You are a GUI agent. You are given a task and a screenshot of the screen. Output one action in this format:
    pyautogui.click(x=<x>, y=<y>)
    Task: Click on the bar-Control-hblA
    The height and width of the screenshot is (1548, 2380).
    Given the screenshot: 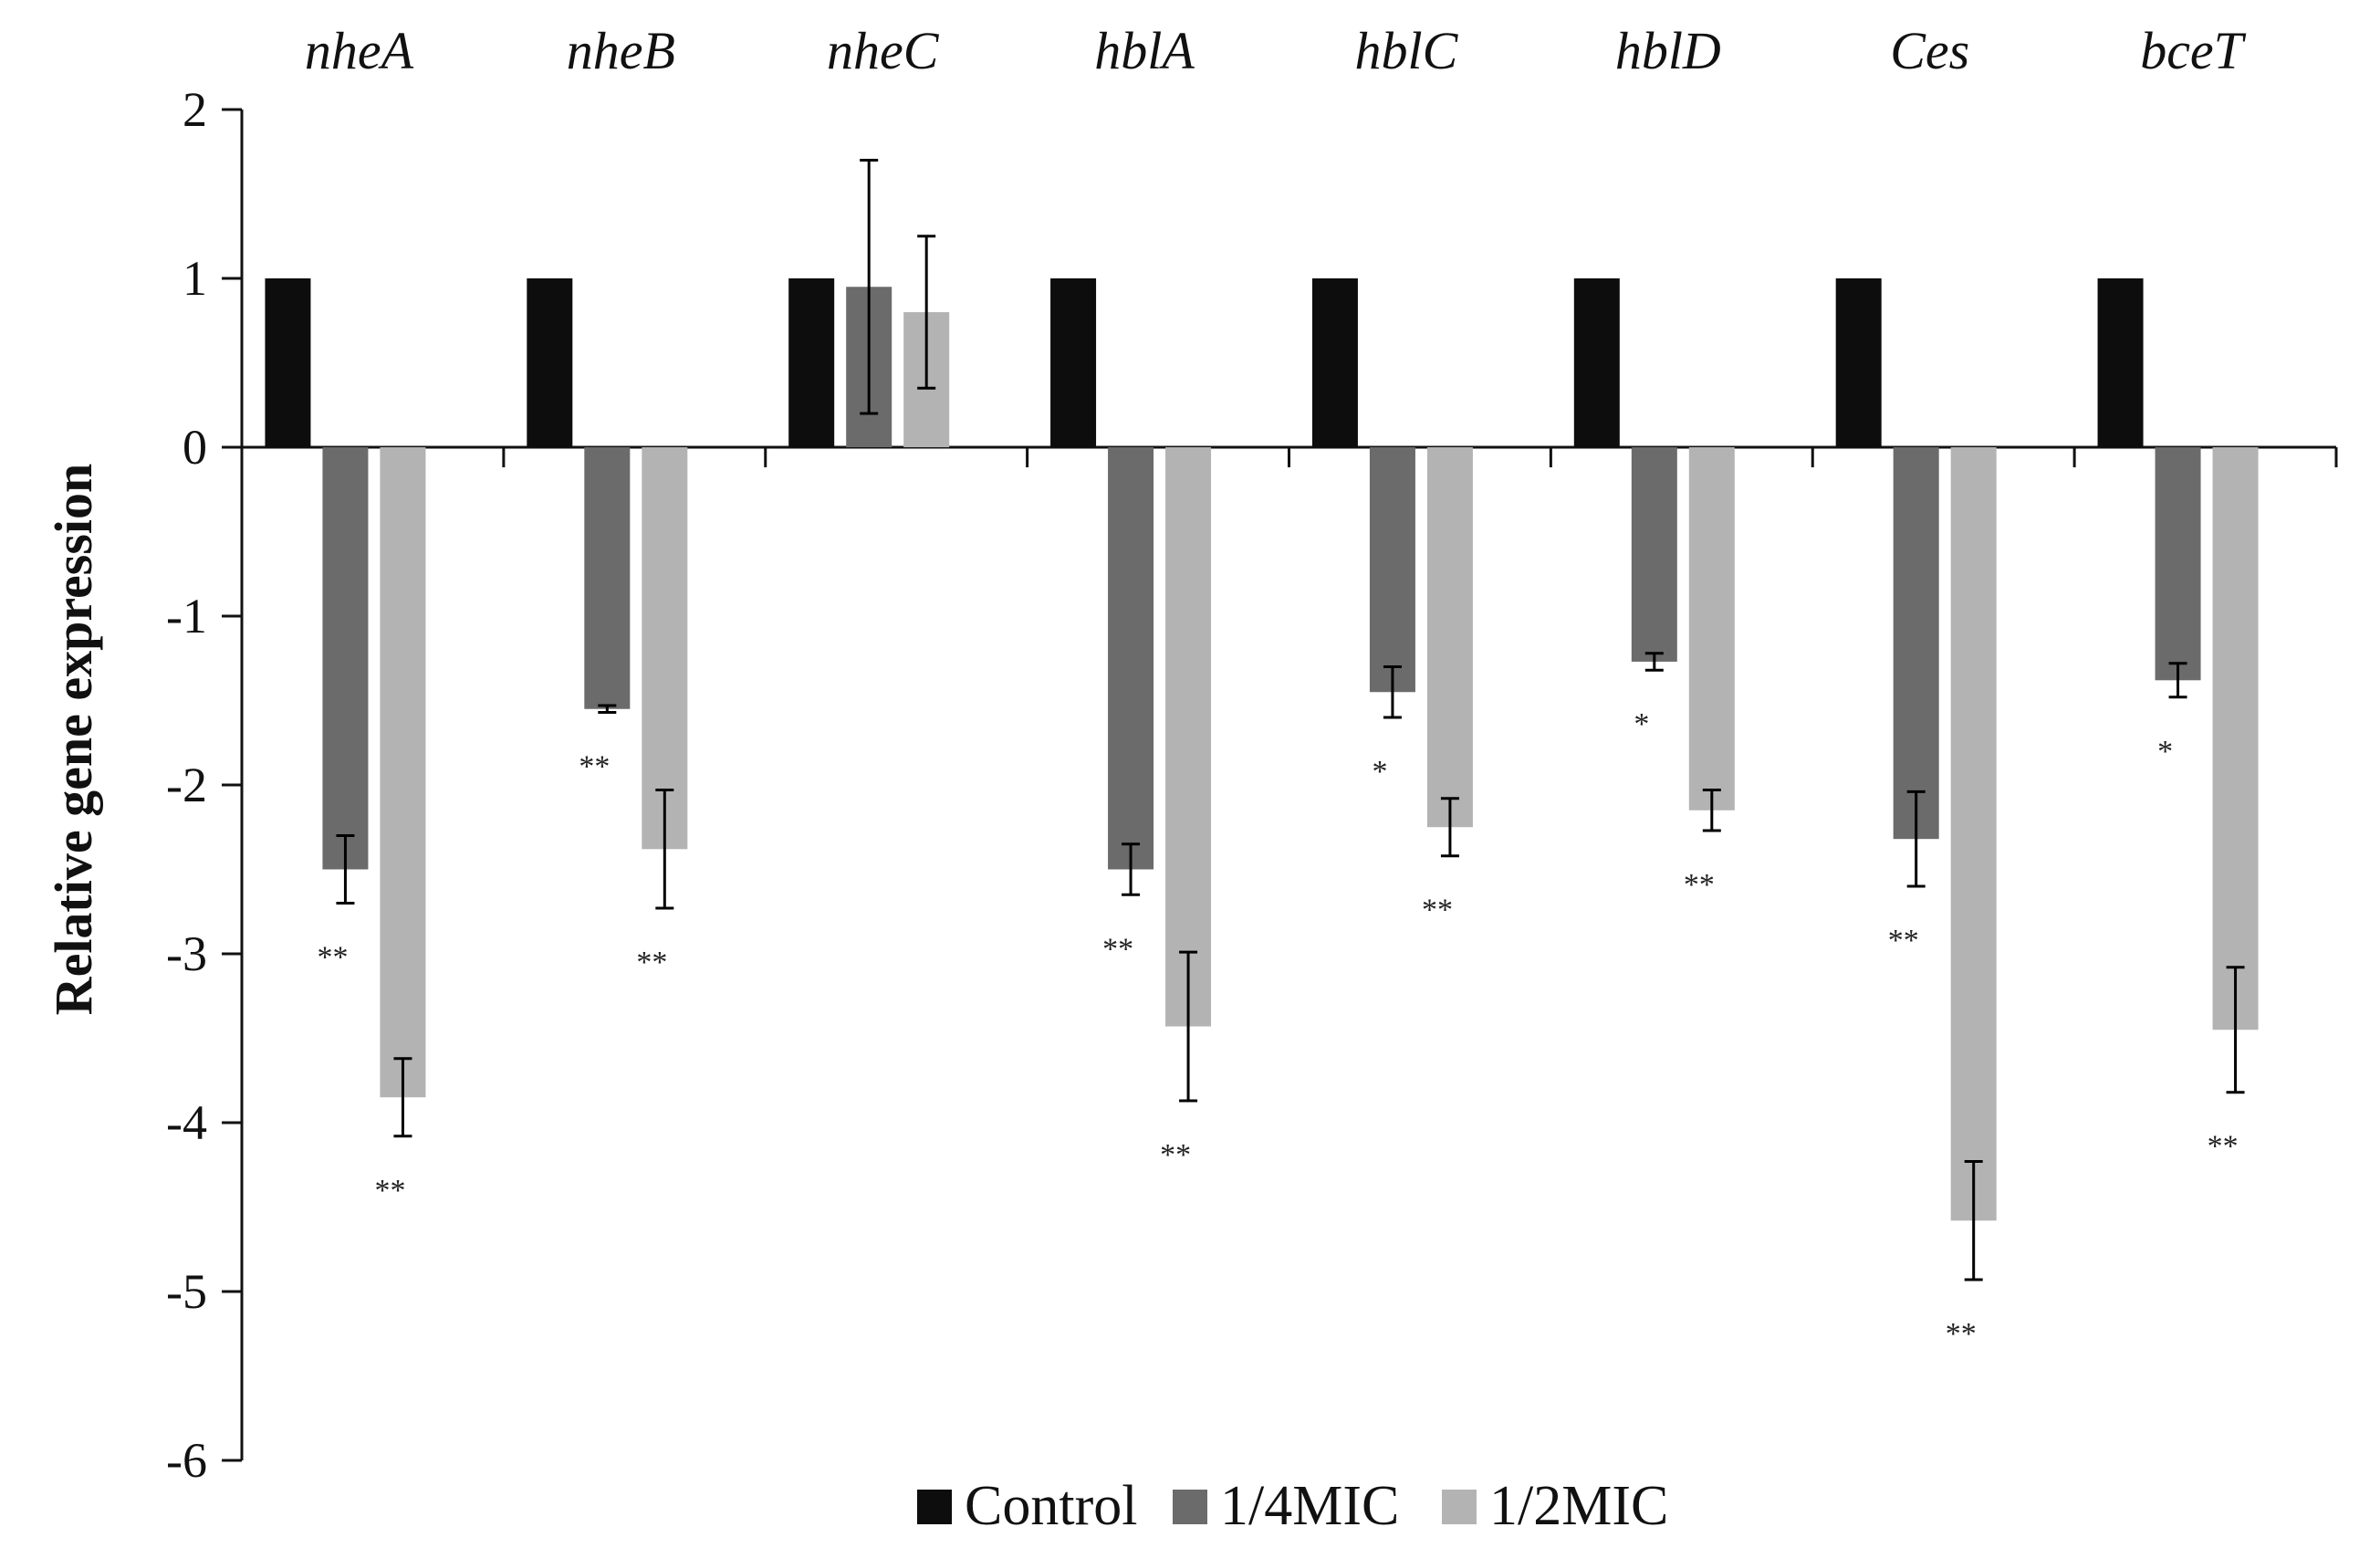 What is the action you would take?
    pyautogui.click(x=1073, y=362)
    